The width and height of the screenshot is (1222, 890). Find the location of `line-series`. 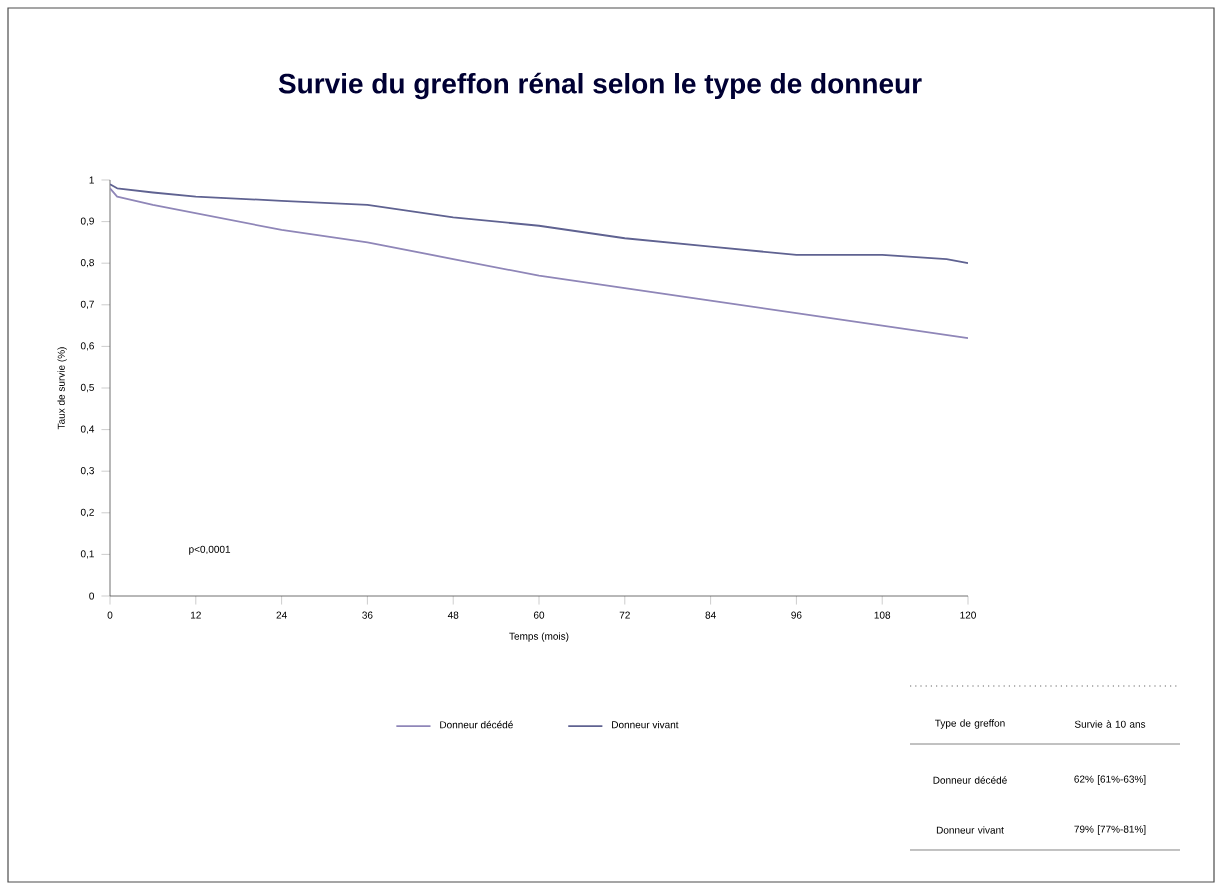

line-series is located at coordinates (539, 224).